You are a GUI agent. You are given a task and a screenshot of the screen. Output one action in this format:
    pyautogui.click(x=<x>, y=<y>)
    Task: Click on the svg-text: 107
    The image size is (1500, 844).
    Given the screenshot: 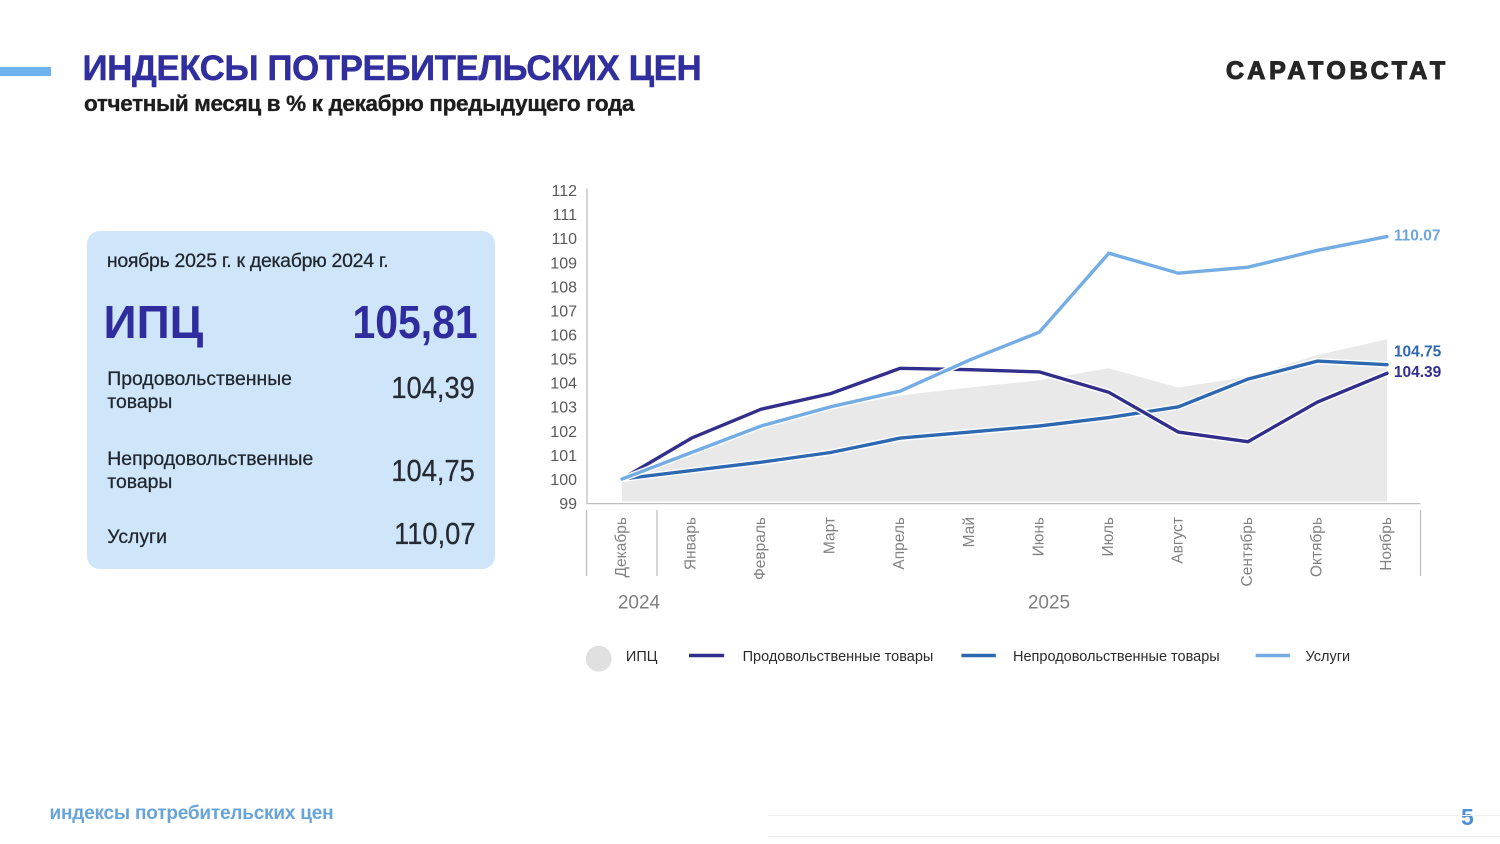 What is the action you would take?
    pyautogui.click(x=563, y=311)
    